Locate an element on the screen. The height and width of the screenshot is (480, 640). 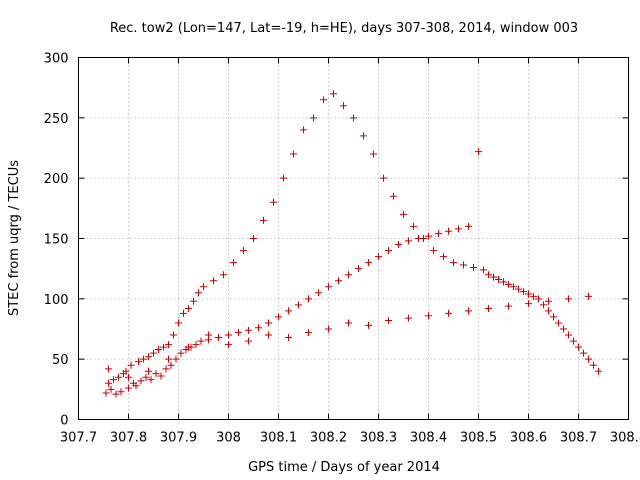
x-tick-label: 308.3 is located at coordinates (378, 438).